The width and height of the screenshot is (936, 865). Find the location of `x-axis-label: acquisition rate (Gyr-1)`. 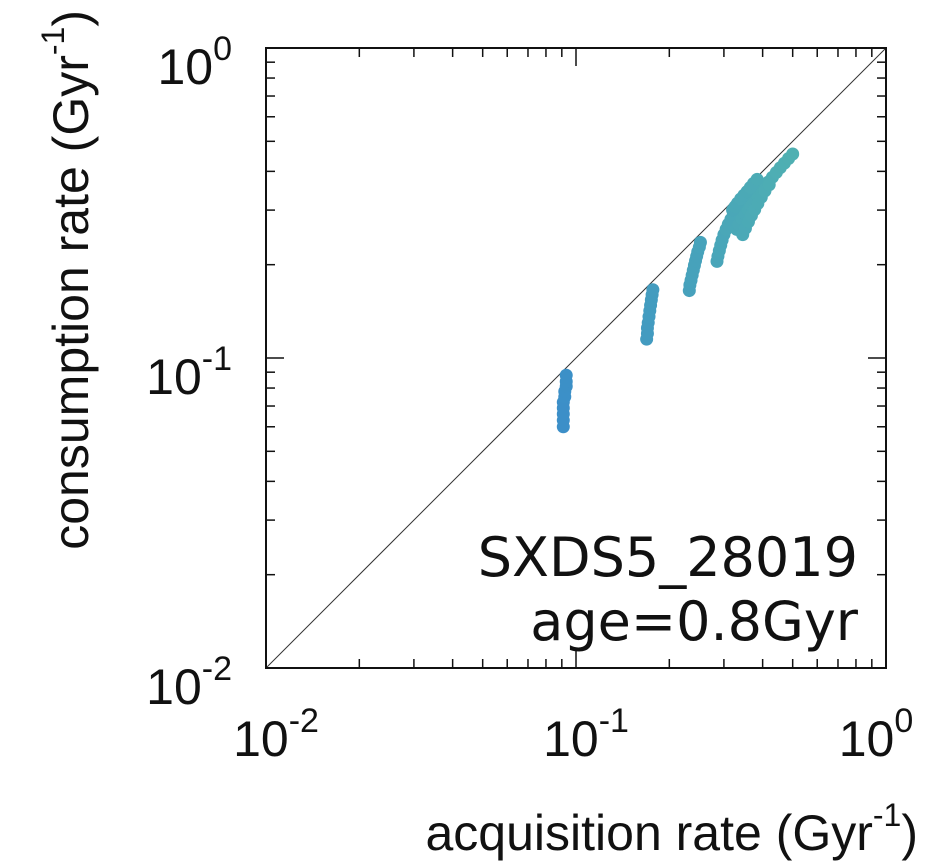

x-axis-label: acquisition rate (Gyr-1) is located at coordinates (672, 829).